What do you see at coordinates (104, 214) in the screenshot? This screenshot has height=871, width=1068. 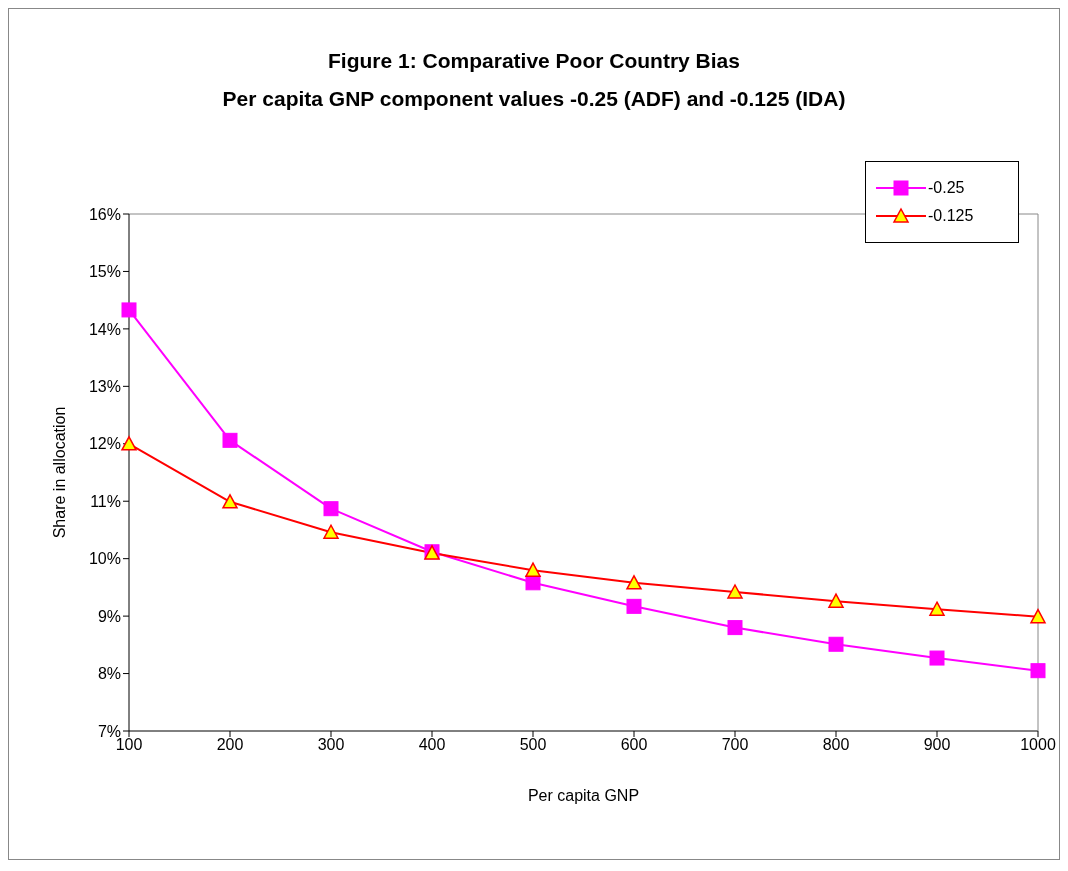 I see `y-tick-label: 16%` at bounding box center [104, 214].